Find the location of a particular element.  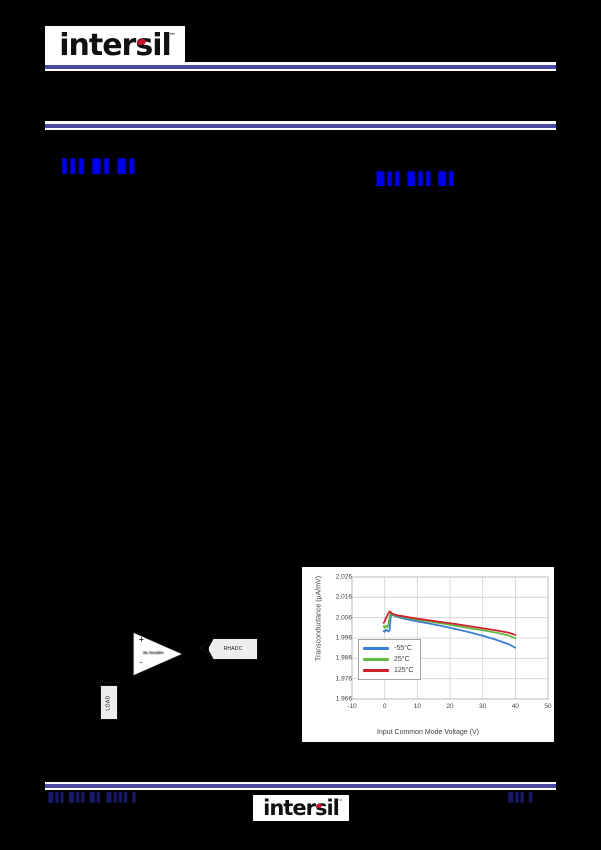

load-terminal-icon is located at coordinates (108, 682).